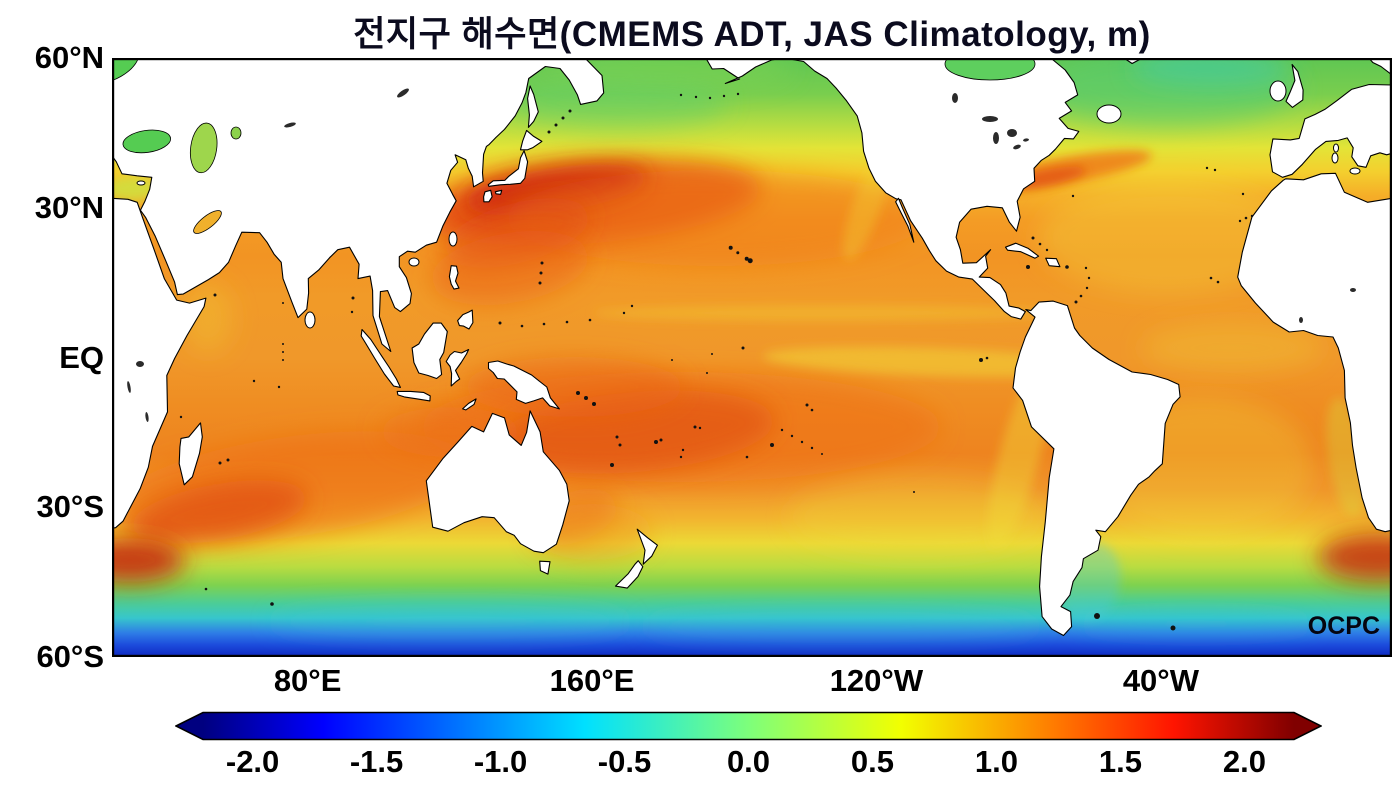 This screenshot has width=1400, height=793. I want to click on colorbar-ticks: -2.0 -1.5 -1.0 -0.5 0.0 0.5 1.0 1.5 2.0, so click(748, 764).